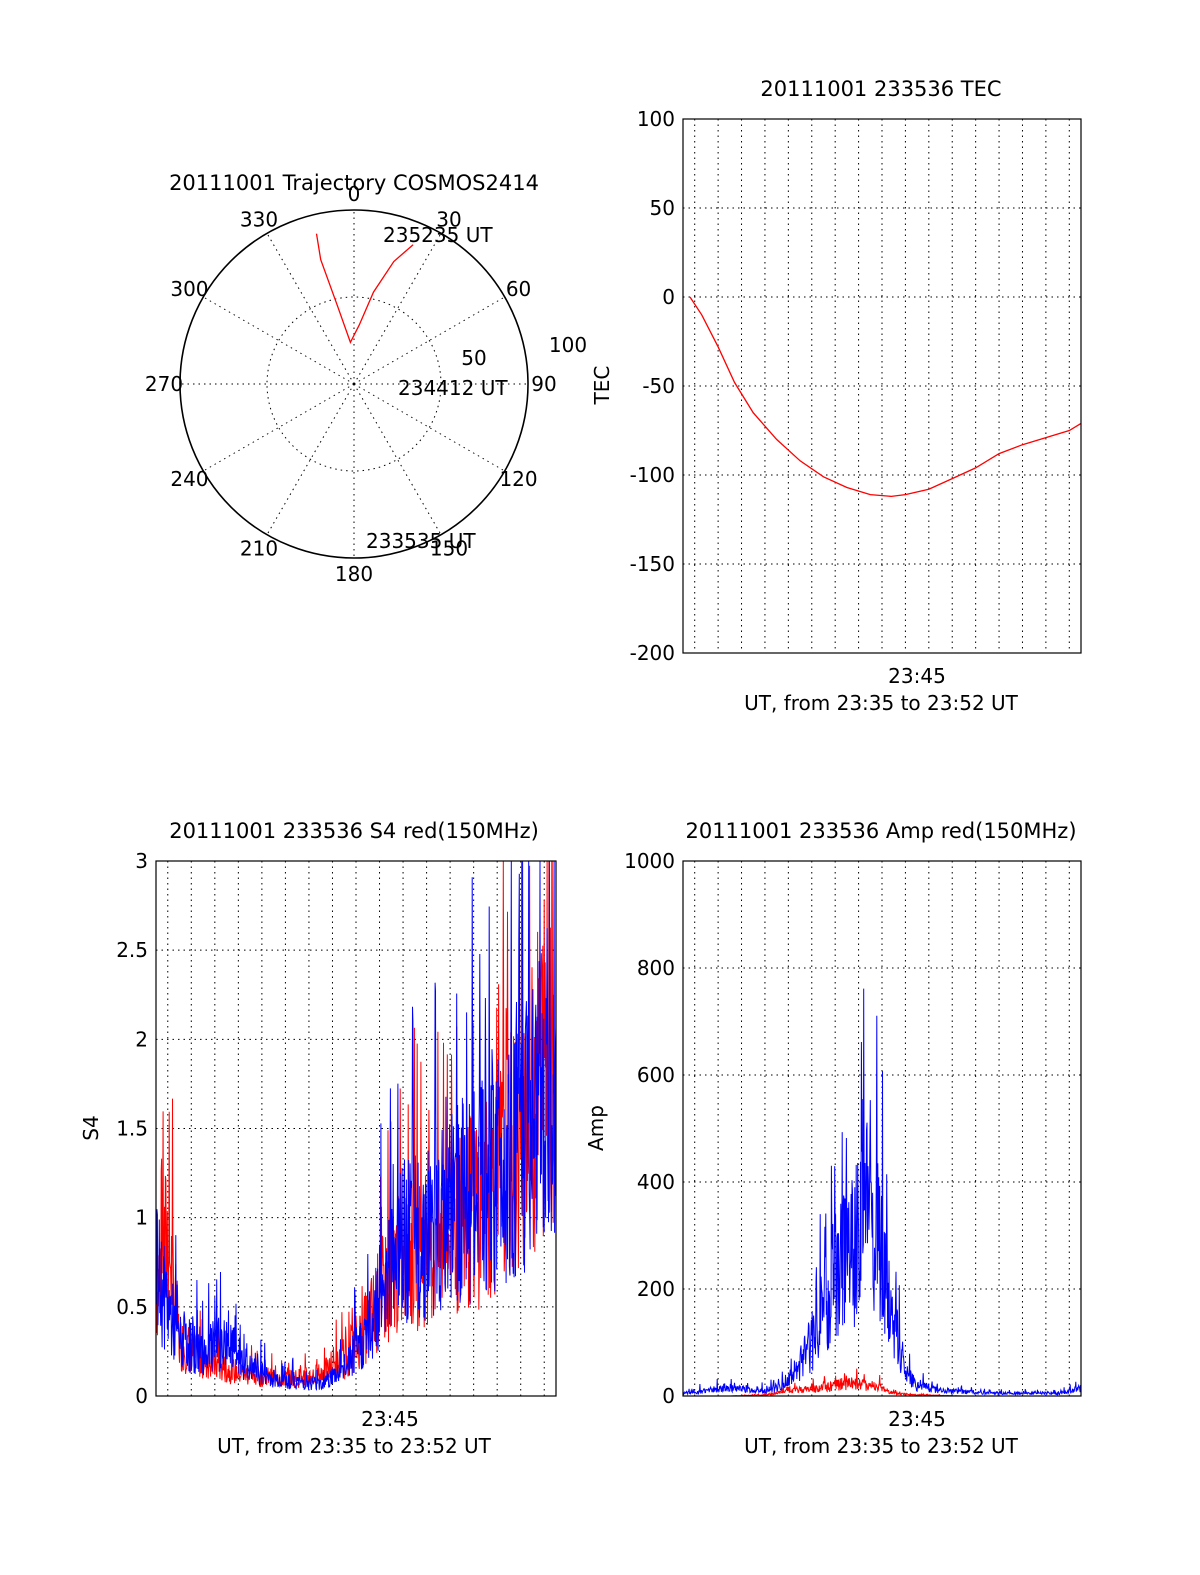 This screenshot has height=1575, width=1200. Describe the element at coordinates (390, 1419) in the screenshot. I see `s4-xtick: 23:45` at that location.